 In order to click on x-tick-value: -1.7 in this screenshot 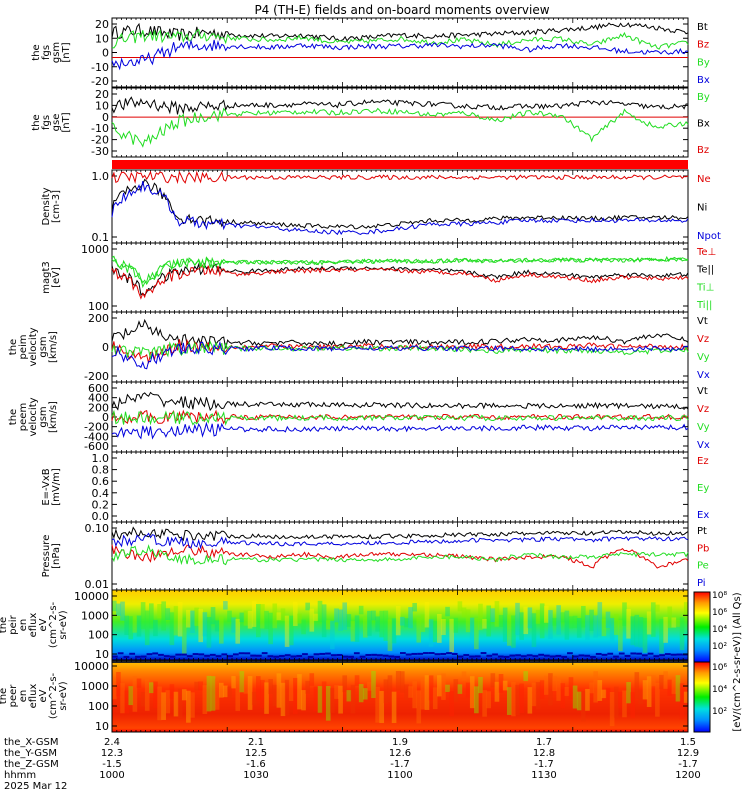, I will do `click(688, 764)`.